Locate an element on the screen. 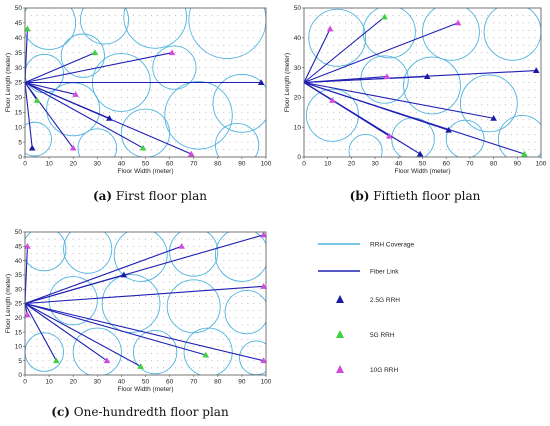 Image resolution: width=550 pixels, height=426 pixels. x-tick-label: 40 is located at coordinates (122, 164).